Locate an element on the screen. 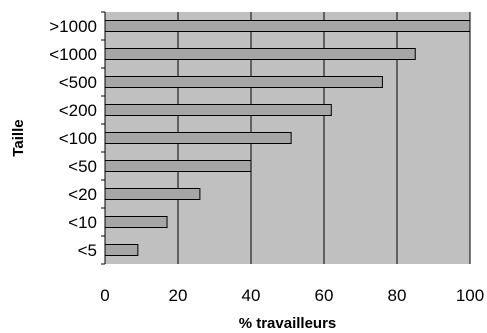  y-tick-label: <10 is located at coordinates (82, 222).